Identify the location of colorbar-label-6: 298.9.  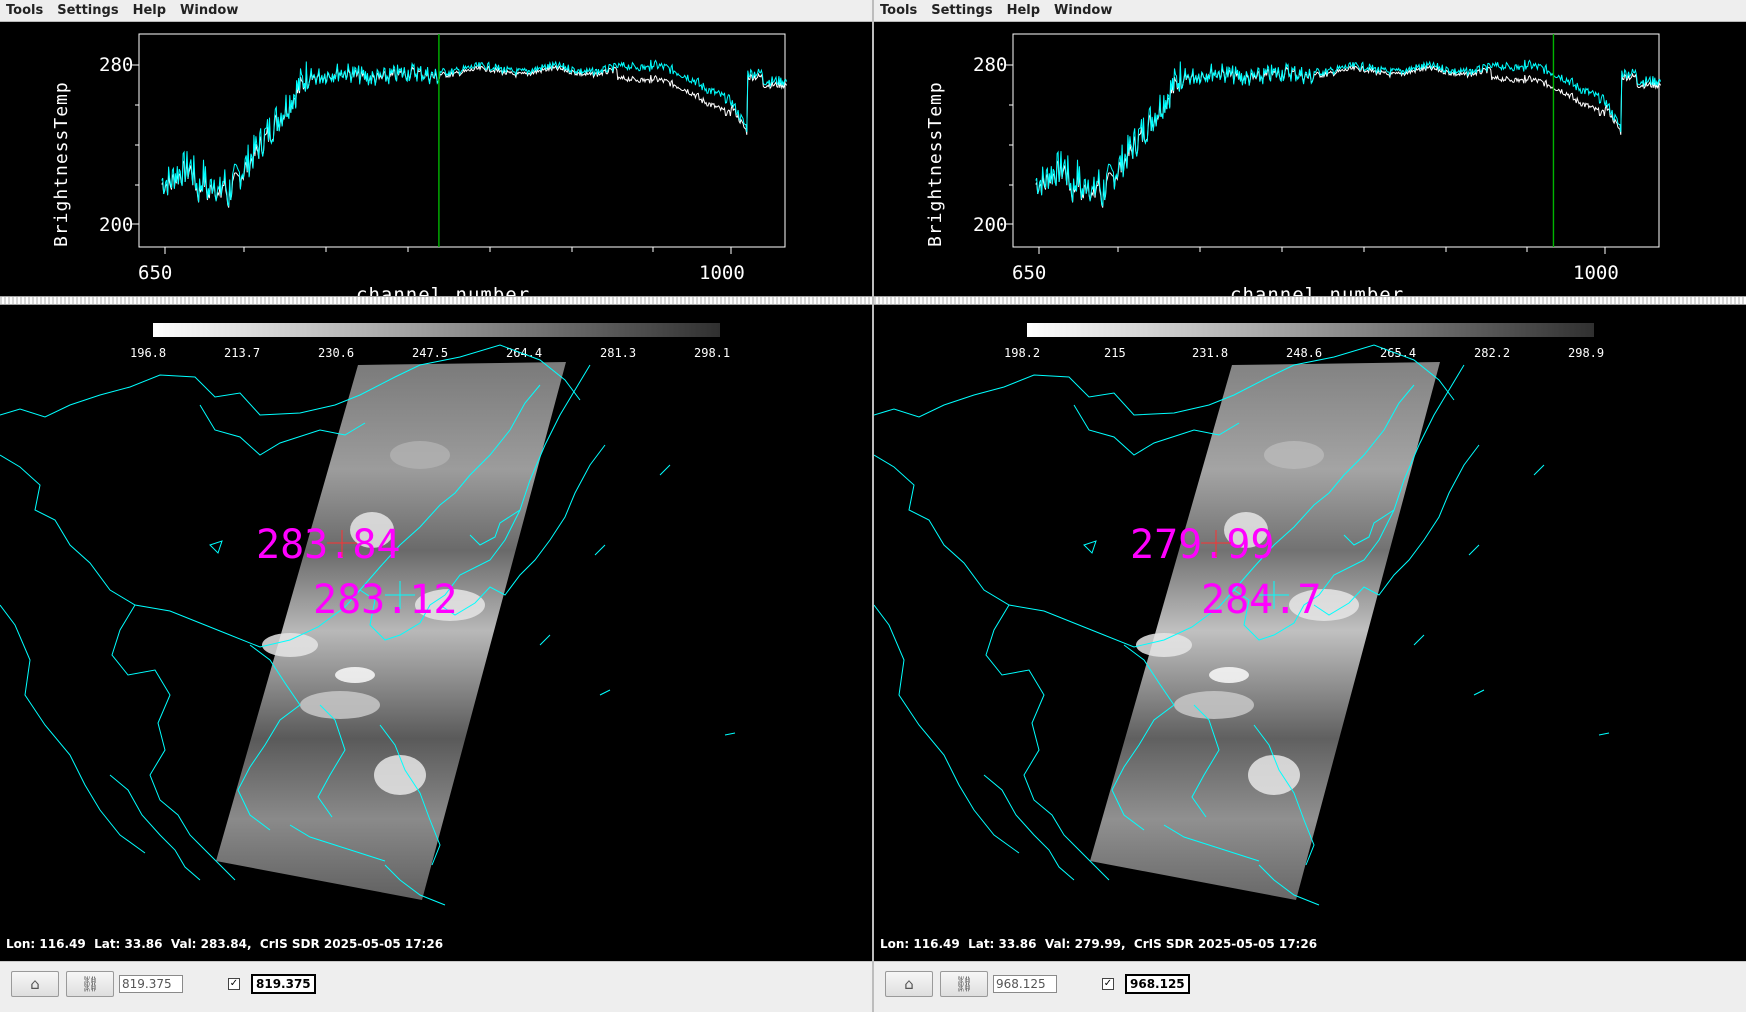
(1586, 353).